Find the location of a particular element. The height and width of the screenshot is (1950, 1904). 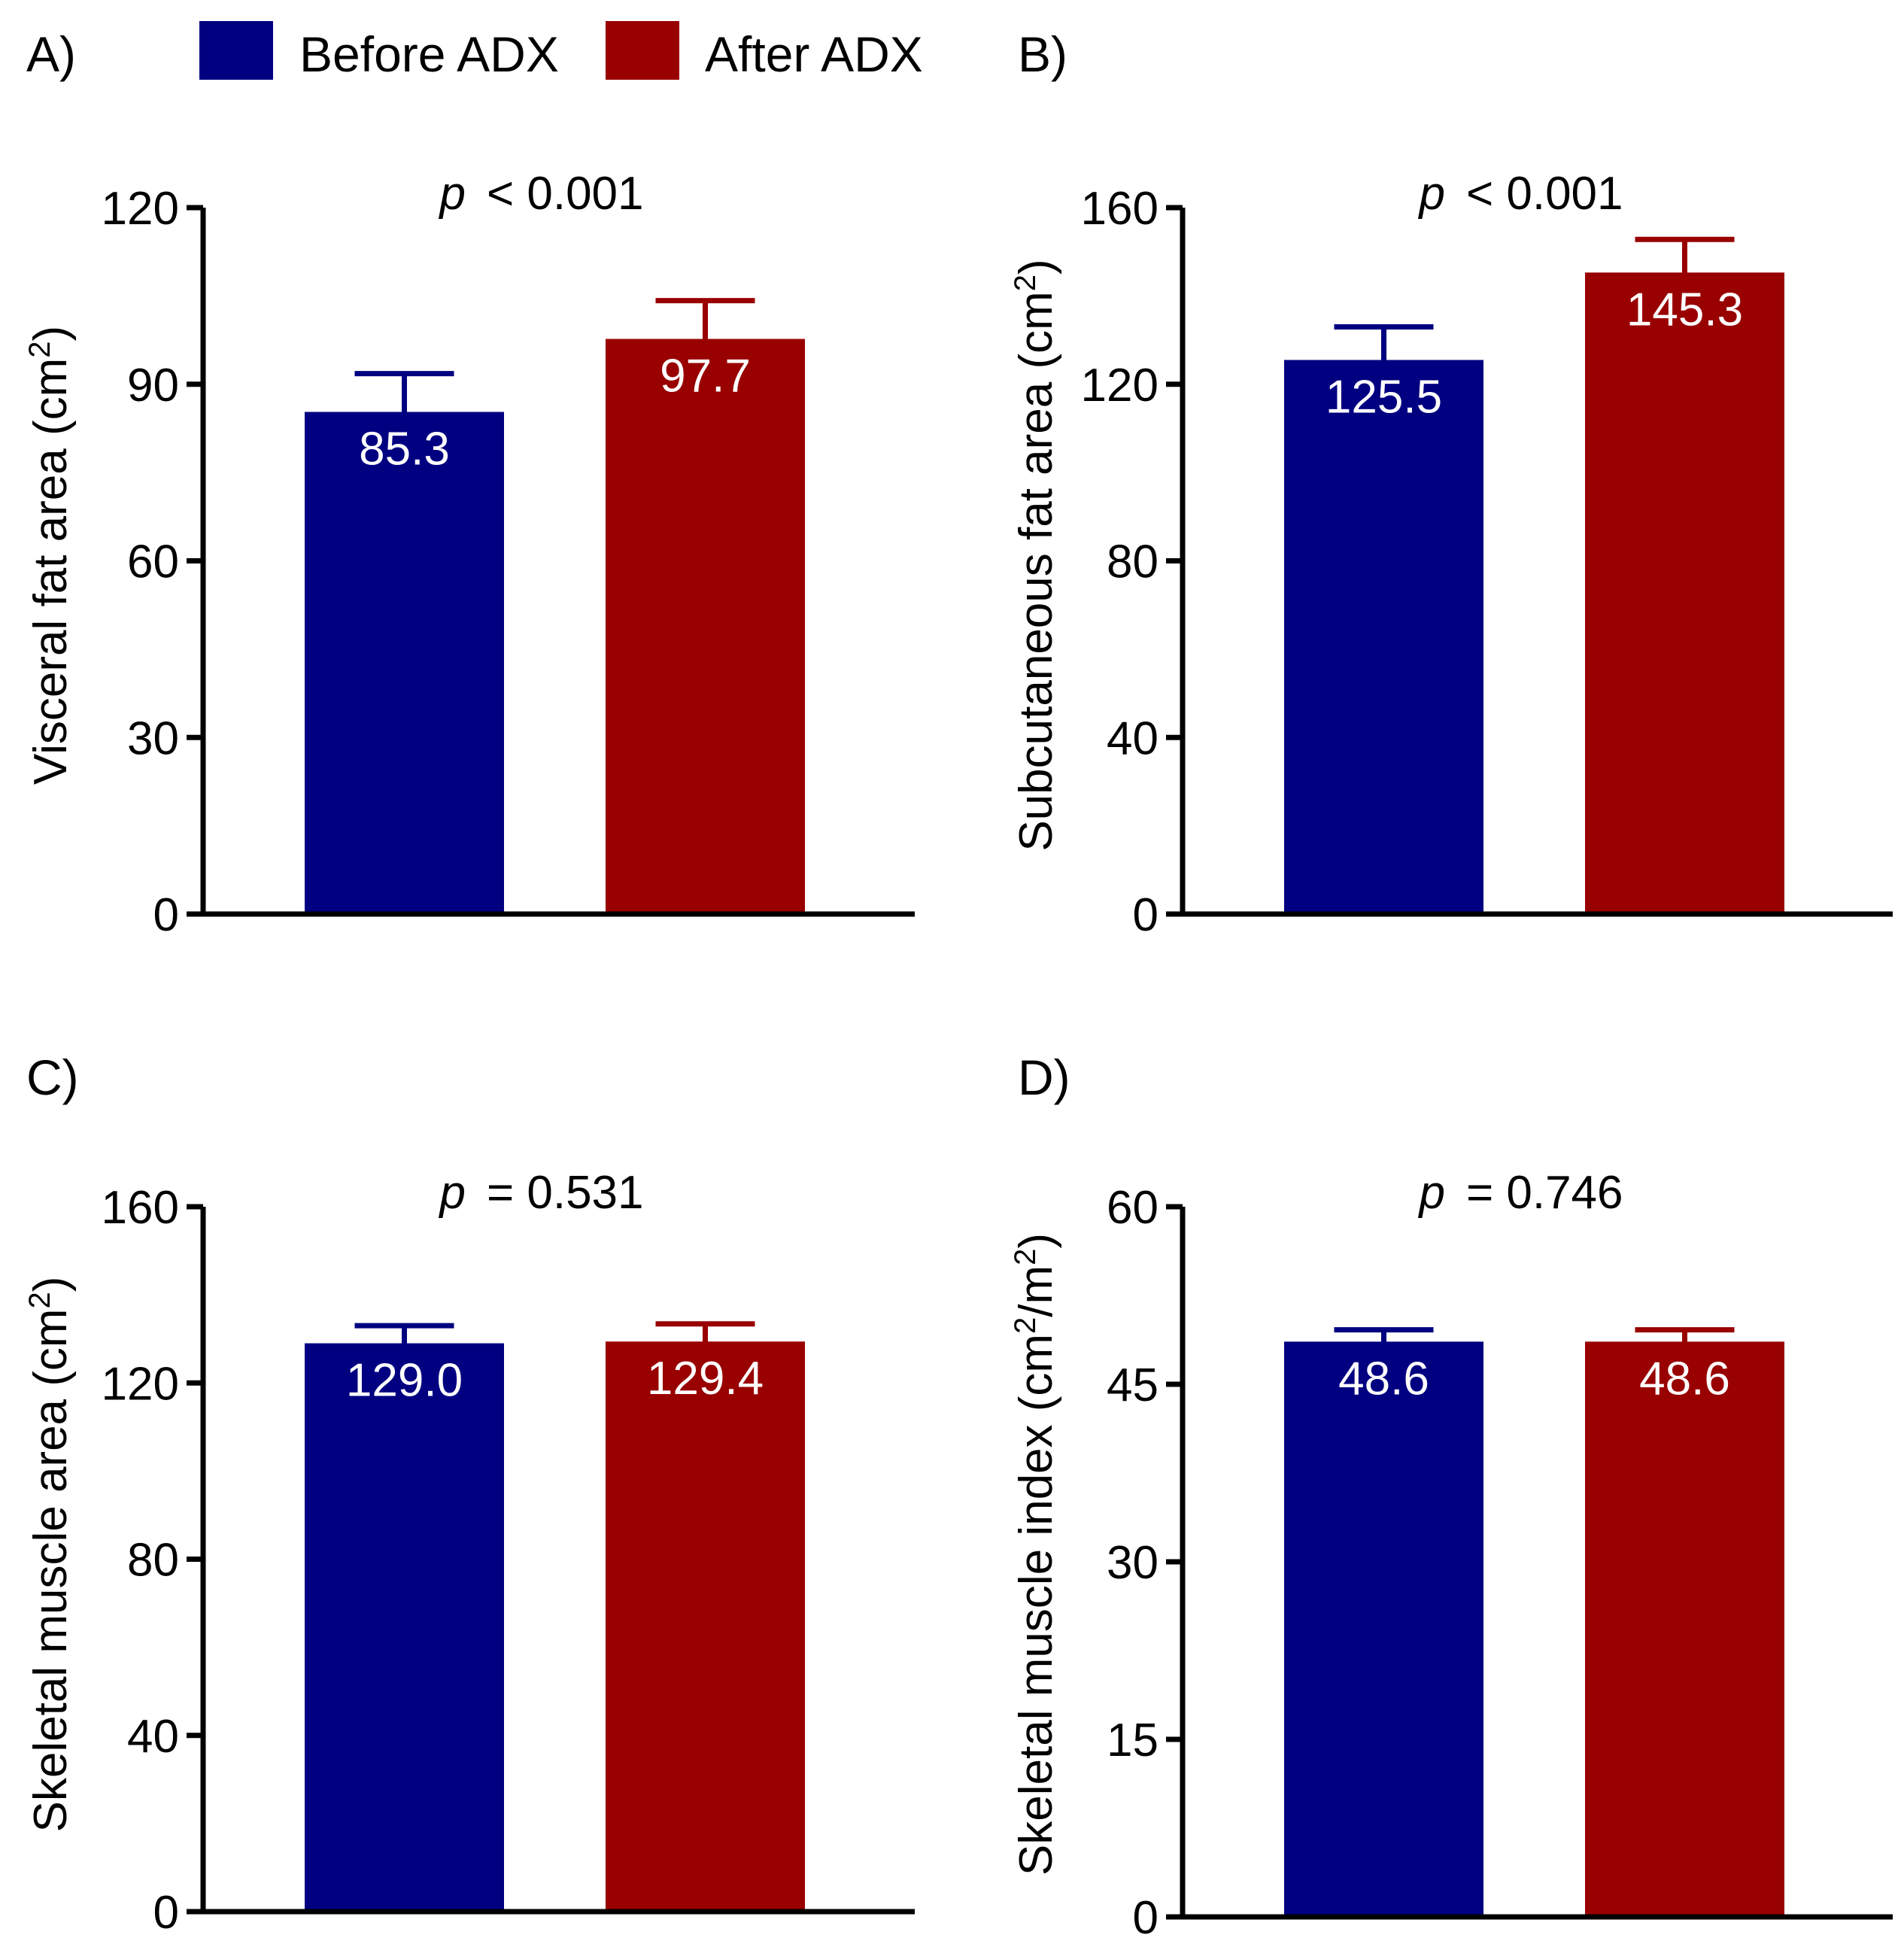

legend-swatch-before is located at coordinates (236, 50).